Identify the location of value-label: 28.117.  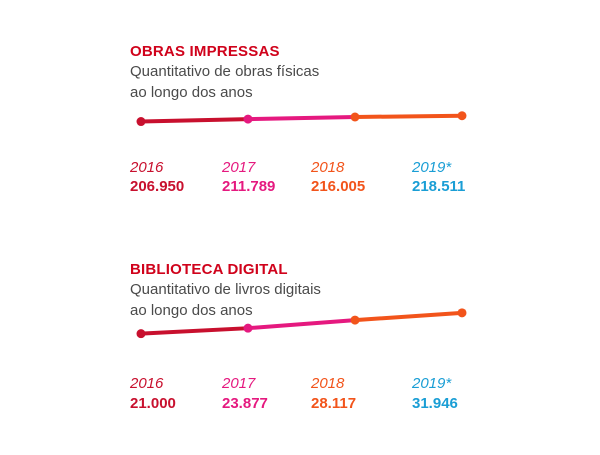
(334, 403).